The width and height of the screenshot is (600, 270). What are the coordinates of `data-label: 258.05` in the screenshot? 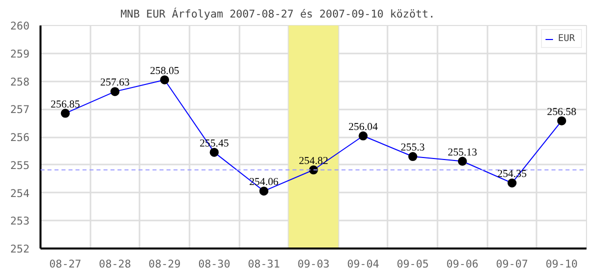 It's located at (165, 71).